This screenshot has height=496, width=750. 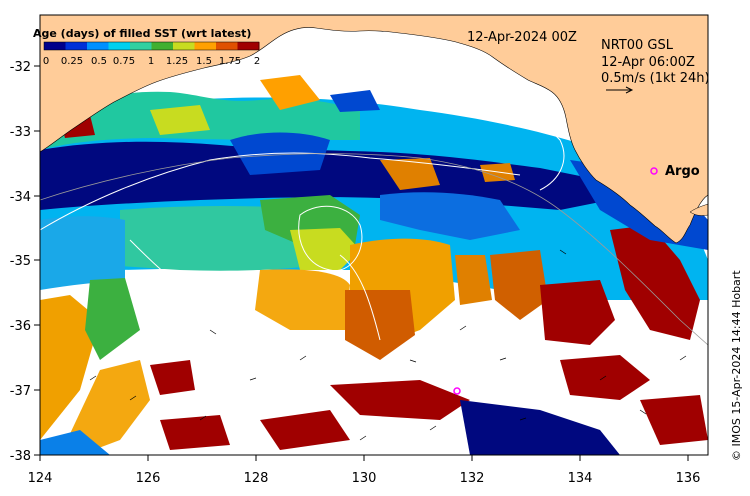 What do you see at coordinates (472, 478) in the screenshot?
I see `lon-tick-label: 132` at bounding box center [472, 478].